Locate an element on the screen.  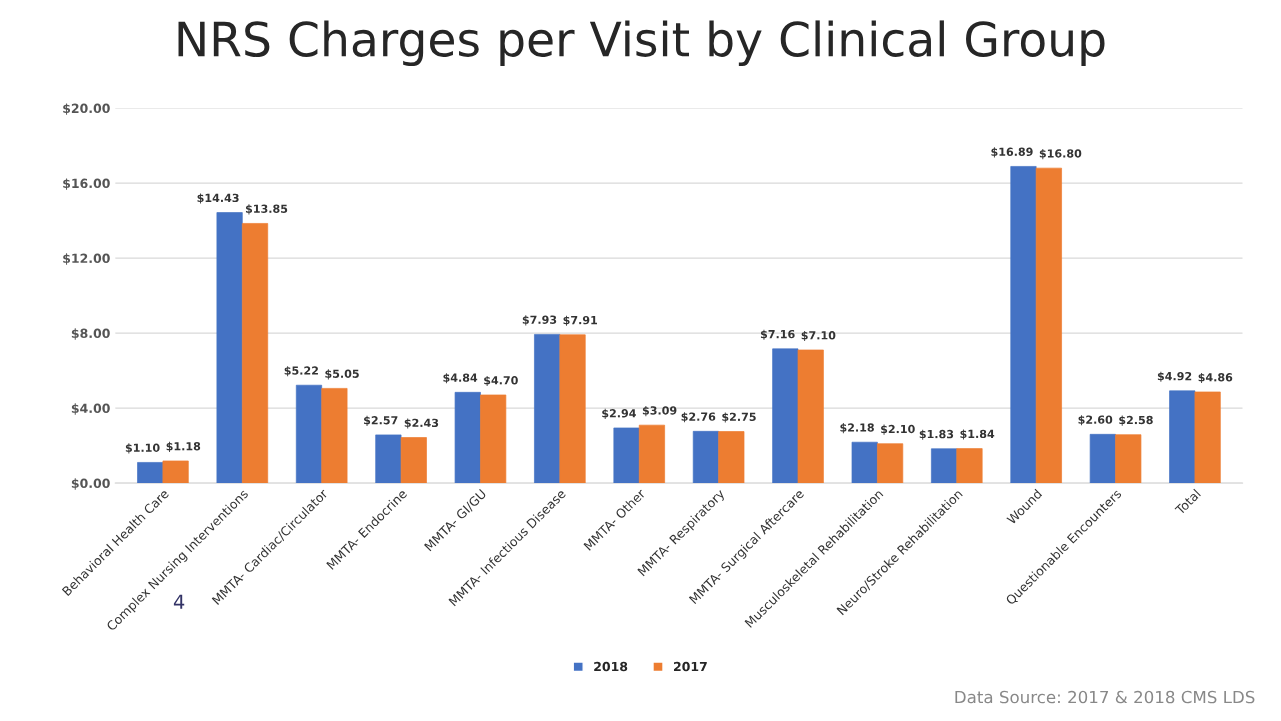
data-label: $5.05 is located at coordinates (342, 374).